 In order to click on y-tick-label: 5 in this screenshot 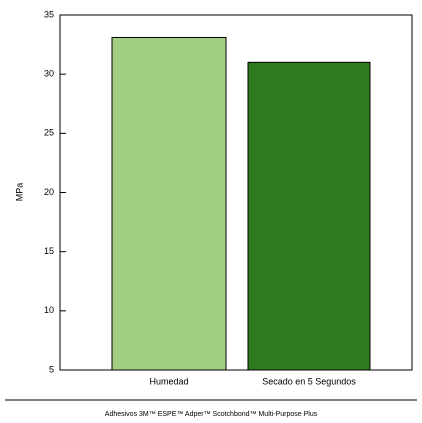, I will do `click(51, 369)`.